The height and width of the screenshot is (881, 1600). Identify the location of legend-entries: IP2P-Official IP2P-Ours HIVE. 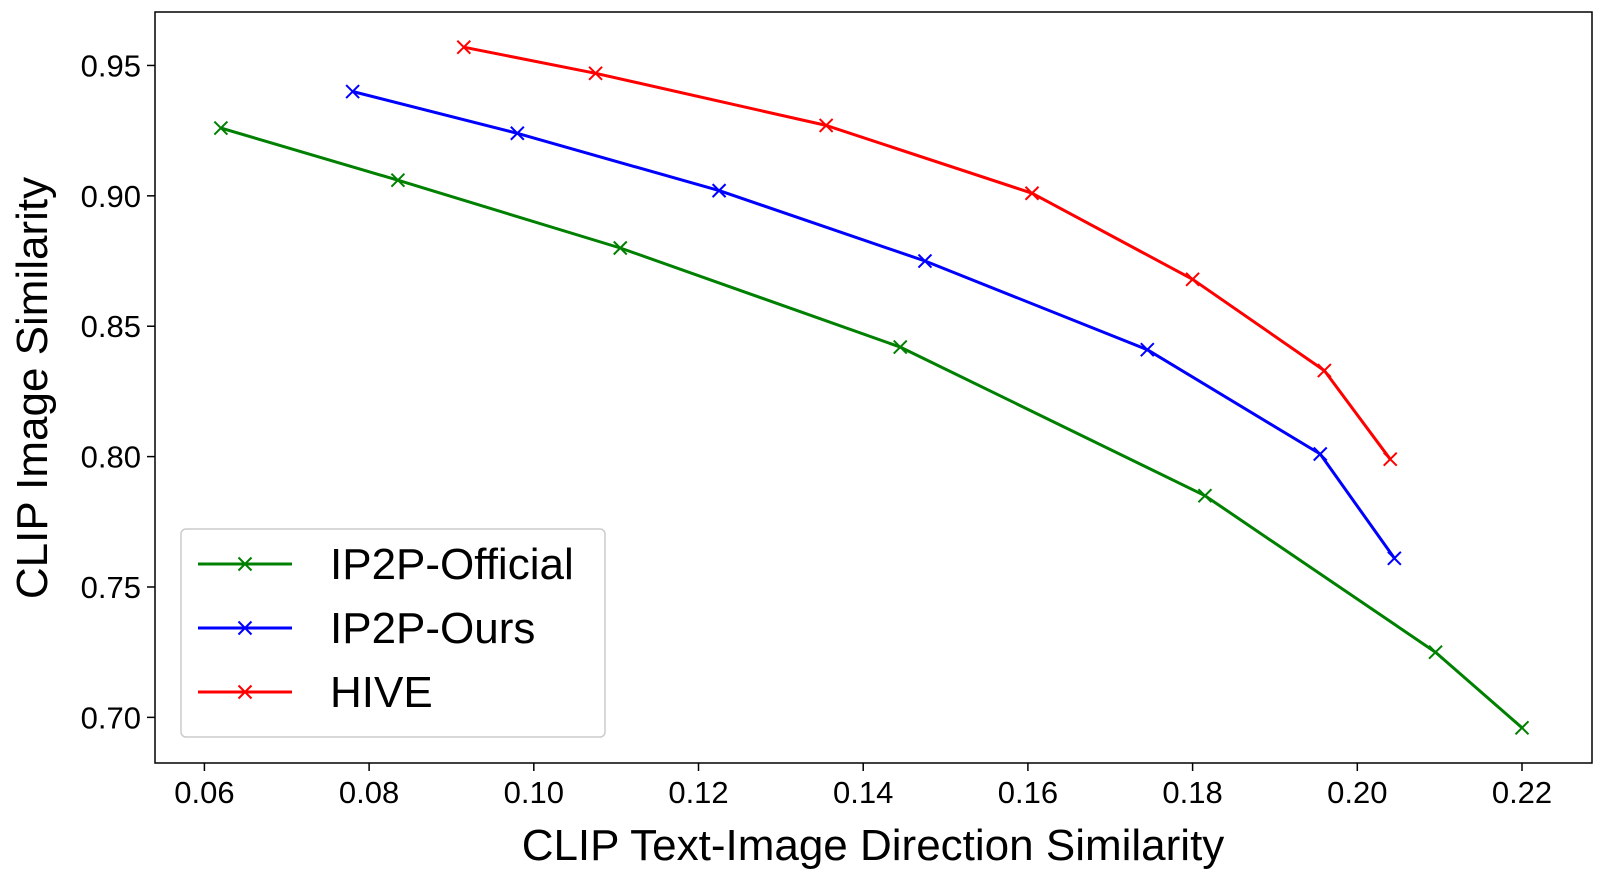
(386, 628).